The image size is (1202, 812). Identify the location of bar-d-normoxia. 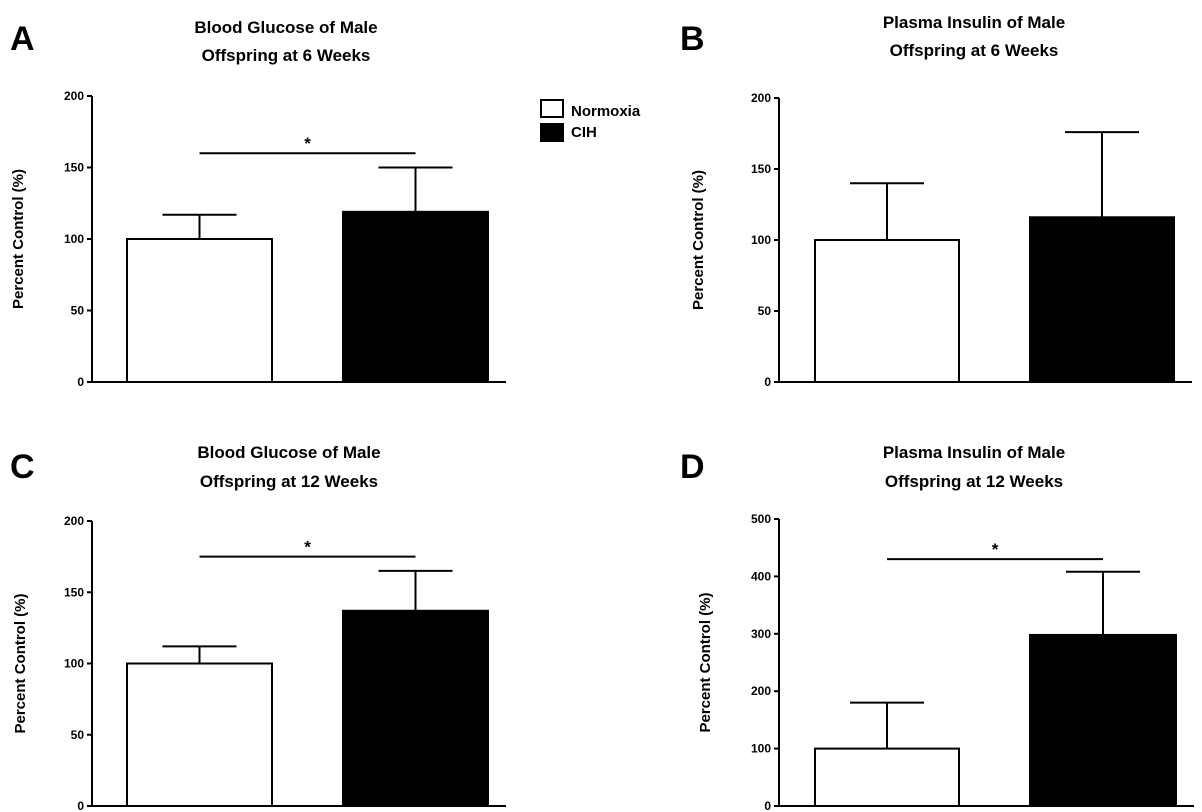
(887, 777).